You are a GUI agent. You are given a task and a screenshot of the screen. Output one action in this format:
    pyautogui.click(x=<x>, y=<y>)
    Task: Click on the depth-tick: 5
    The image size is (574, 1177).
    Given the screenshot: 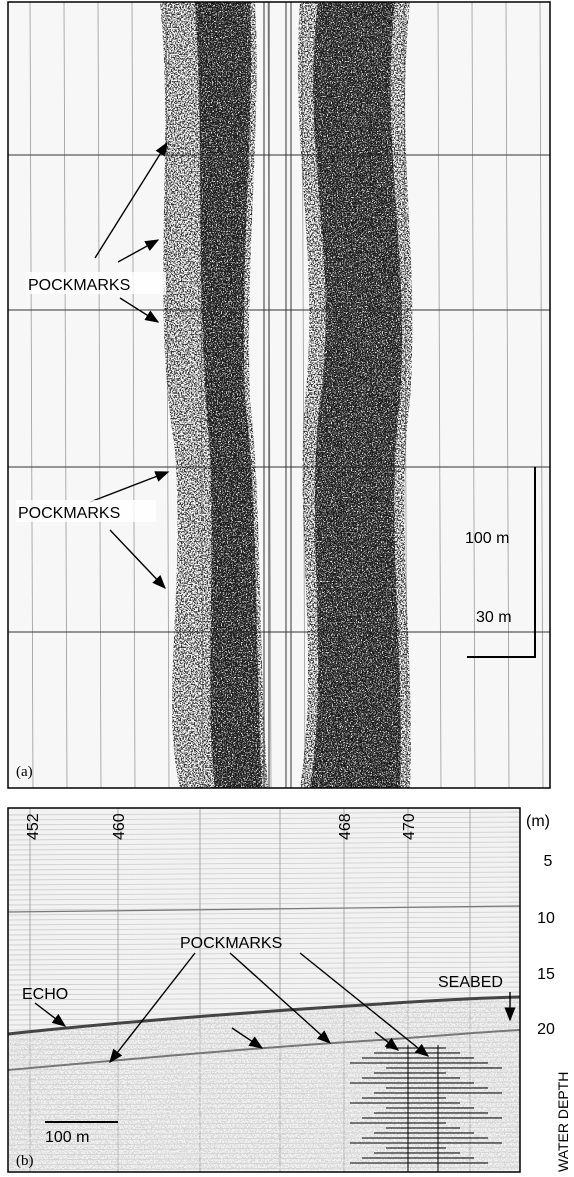 What is the action you would take?
    pyautogui.click(x=548, y=861)
    